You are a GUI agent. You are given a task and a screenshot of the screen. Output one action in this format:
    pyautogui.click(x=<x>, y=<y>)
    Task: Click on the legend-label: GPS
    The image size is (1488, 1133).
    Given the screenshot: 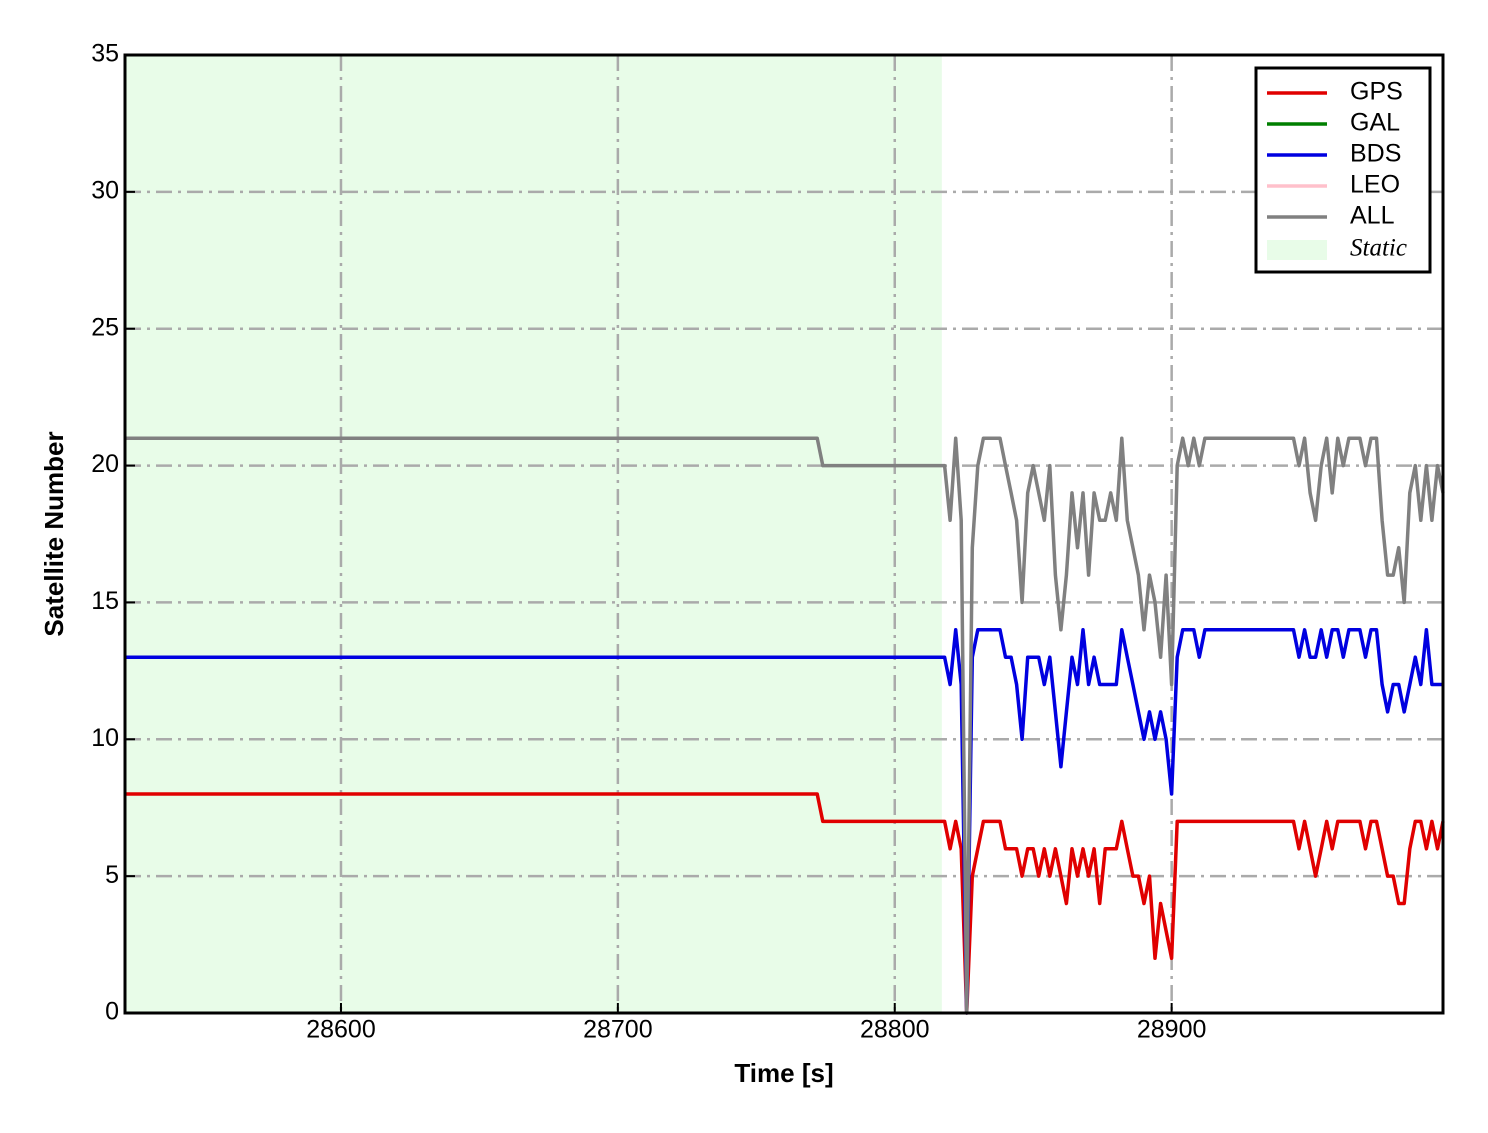 What is the action you would take?
    pyautogui.click(x=1376, y=92)
    